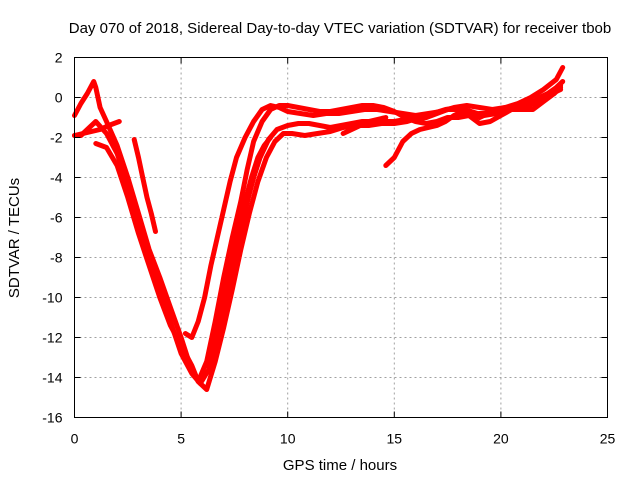 The height and width of the screenshot is (480, 640). Describe the element at coordinates (14, 238) in the screenshot. I see `y-axis-label: SDTVAR / TECUs` at that location.